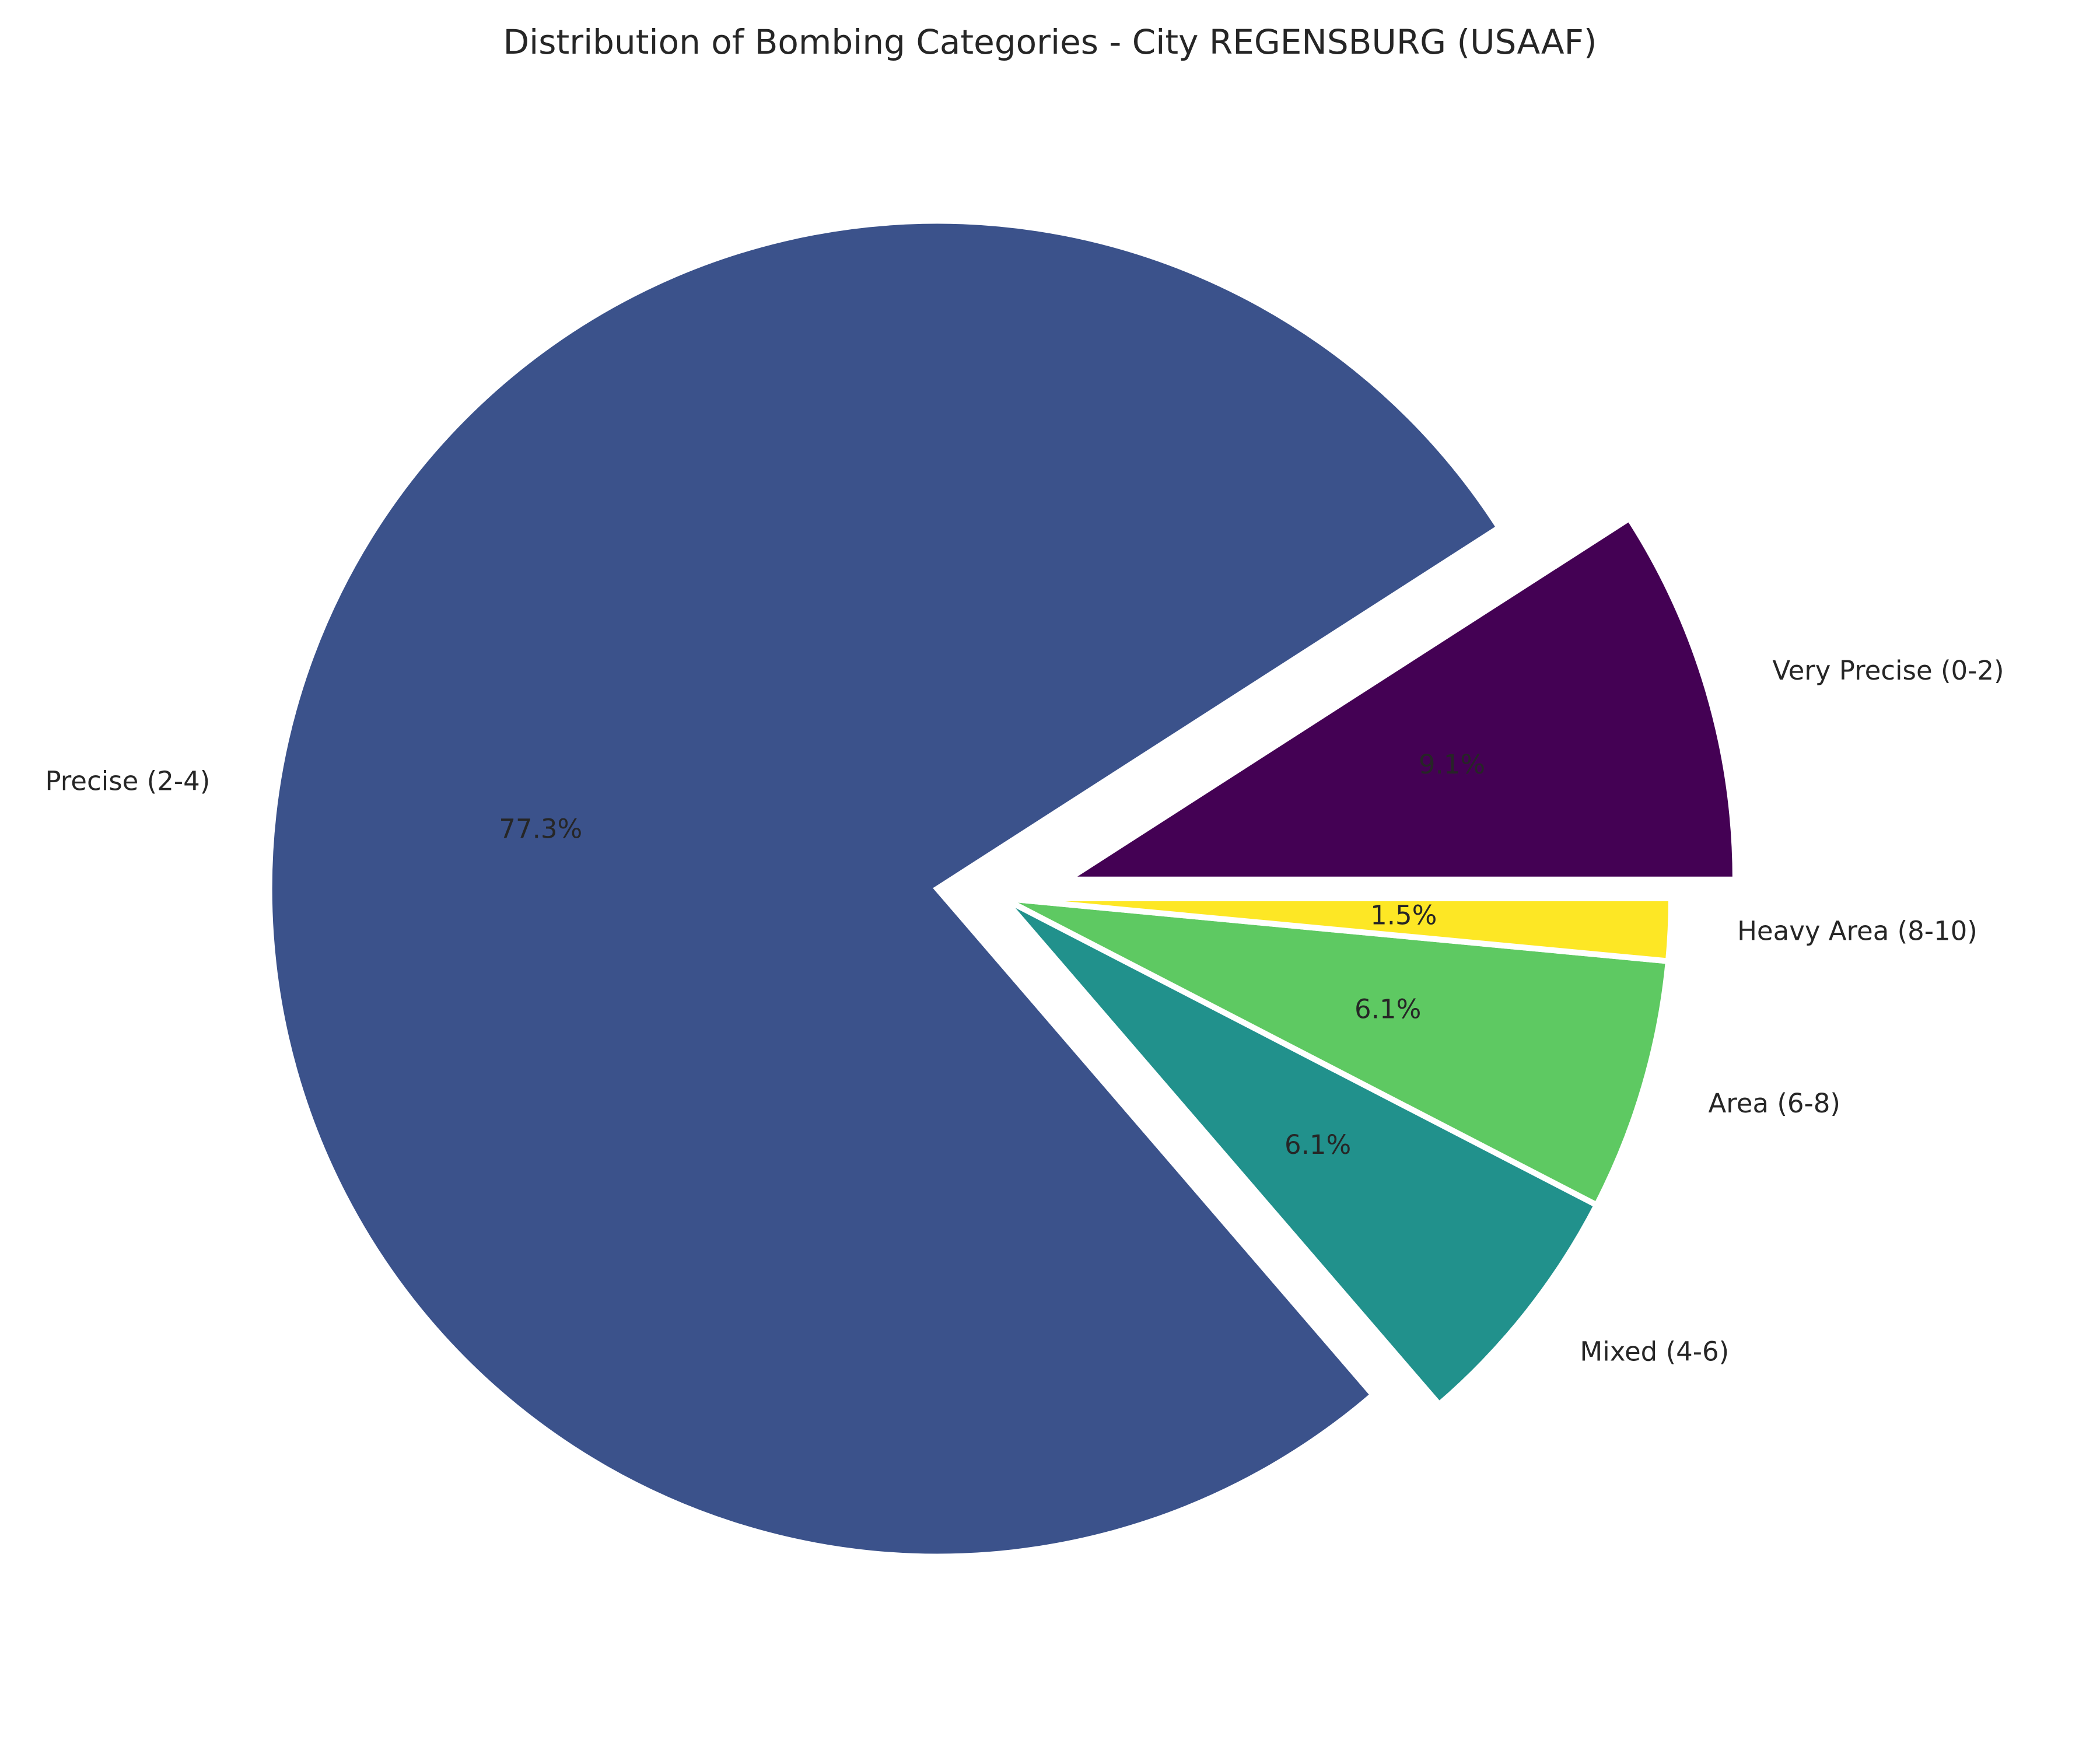 The width and height of the screenshot is (2100, 1750). I want to click on slice-label-precise-2-4: Precise (2-4), so click(127, 780).